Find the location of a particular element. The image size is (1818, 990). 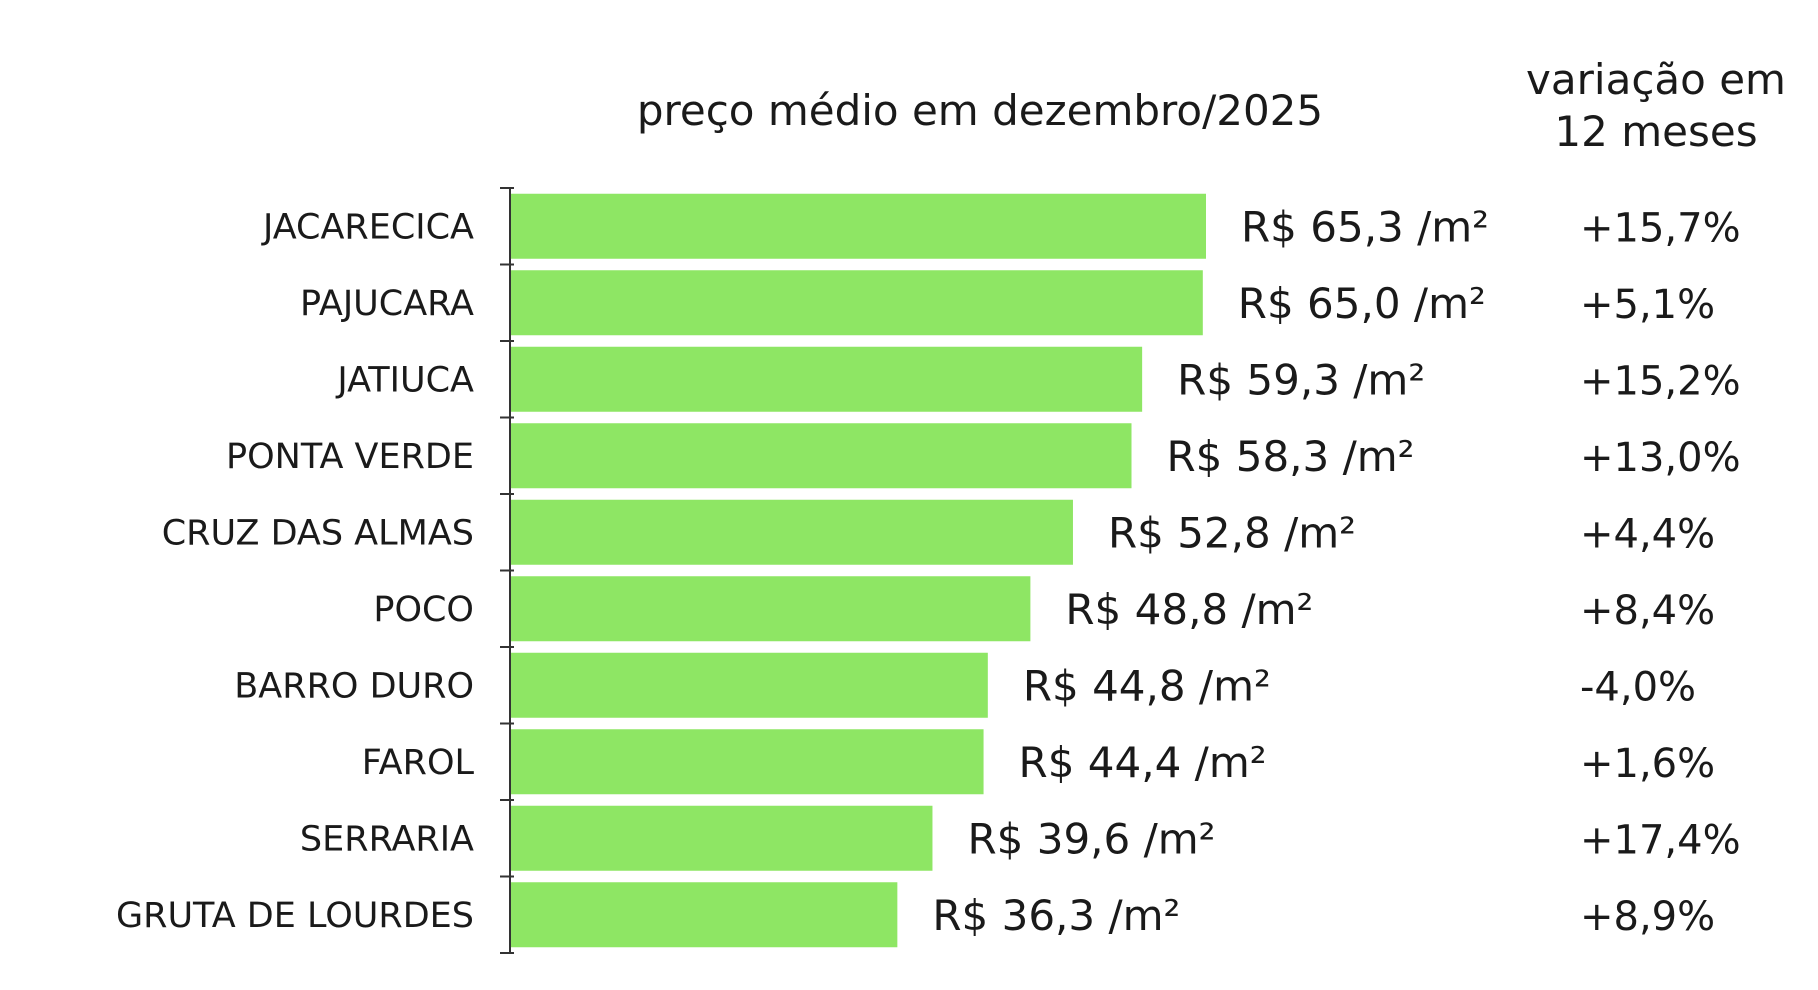

change-label-8: +17,4% is located at coordinates (1660, 840).